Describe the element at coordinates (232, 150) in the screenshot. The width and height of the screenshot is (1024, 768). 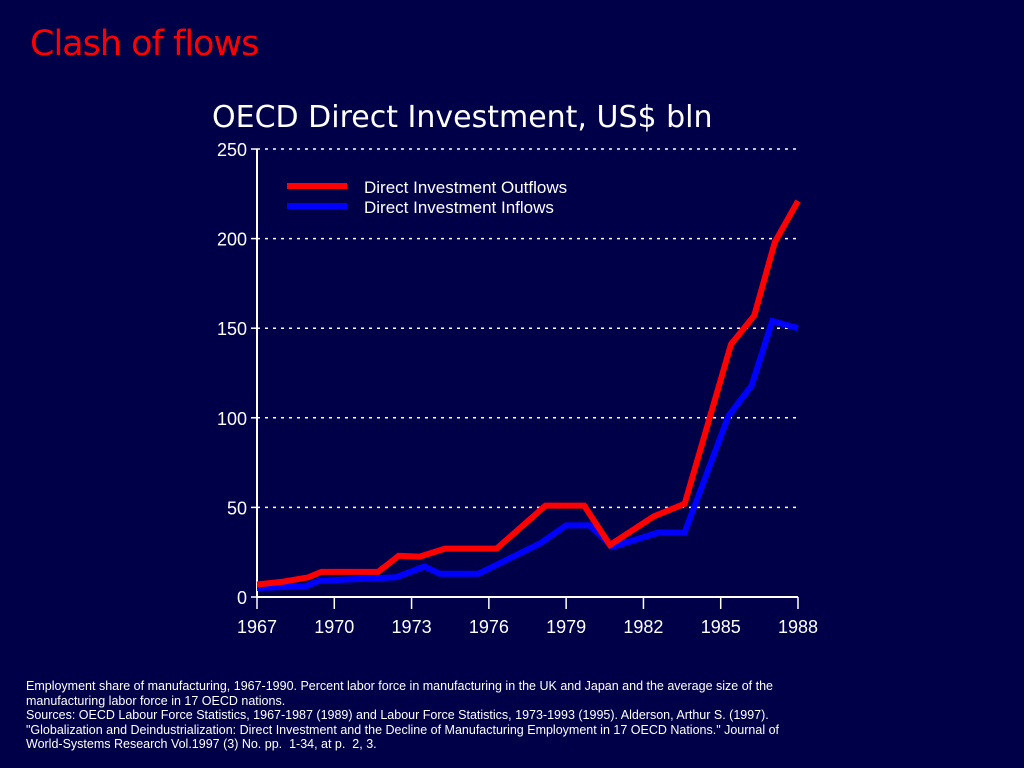
I see `y-tick-label: 250` at that location.